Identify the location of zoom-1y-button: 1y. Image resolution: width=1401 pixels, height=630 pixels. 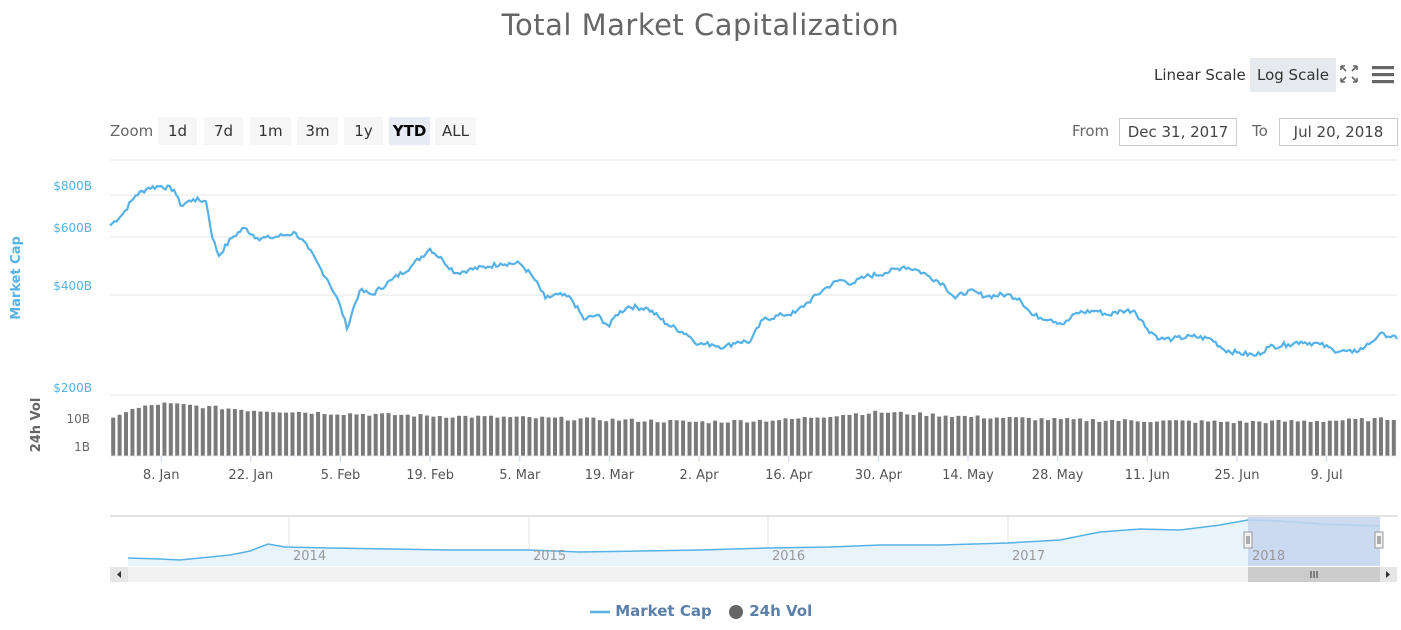
(363, 131).